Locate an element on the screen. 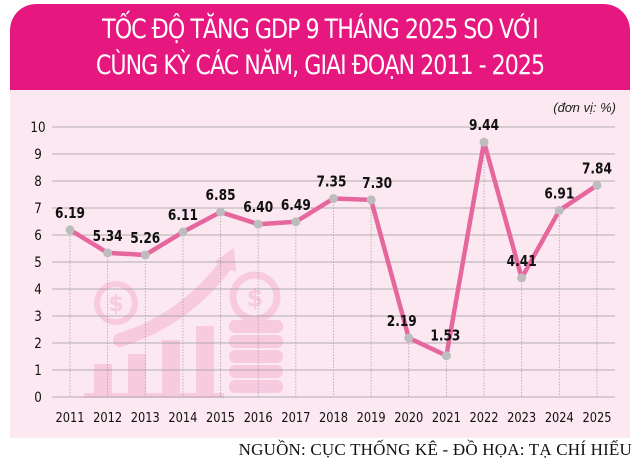 The width and height of the screenshot is (640, 464). value-label: 7.84 is located at coordinates (597, 168).